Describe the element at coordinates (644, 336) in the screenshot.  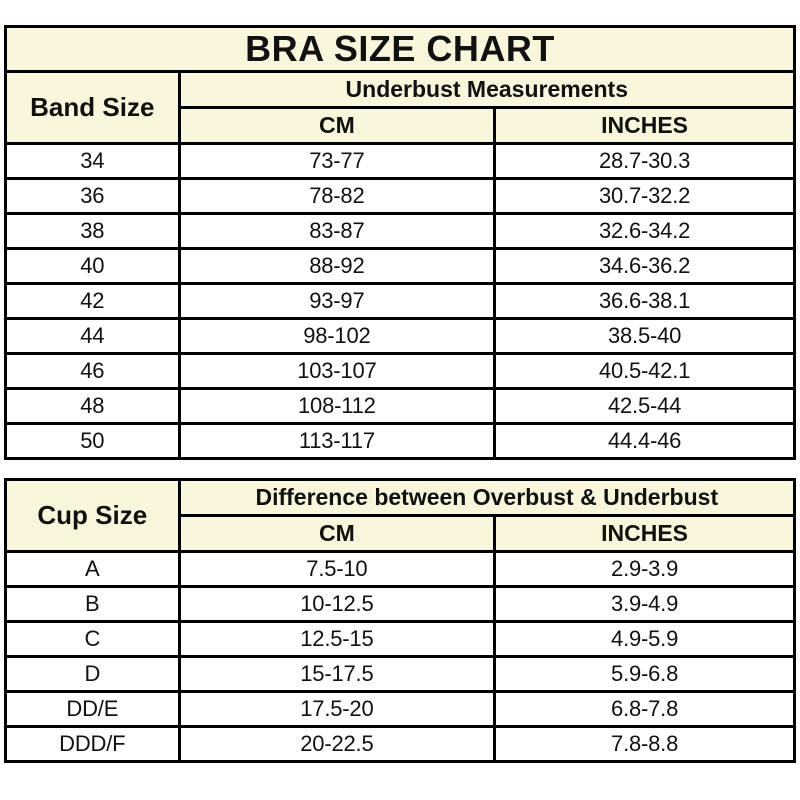
I see `inches-range-cell: 38.5-40` at that location.